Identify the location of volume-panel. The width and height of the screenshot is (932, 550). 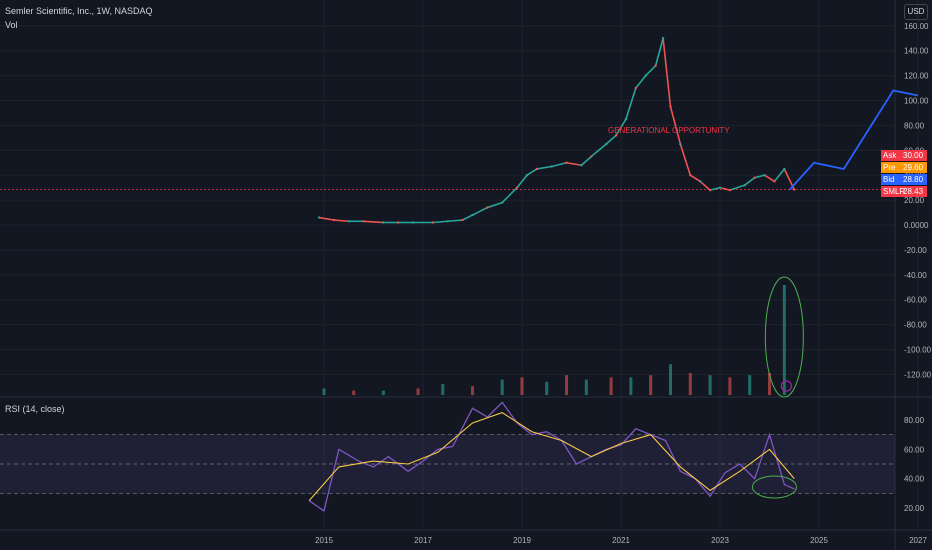
(563, 337).